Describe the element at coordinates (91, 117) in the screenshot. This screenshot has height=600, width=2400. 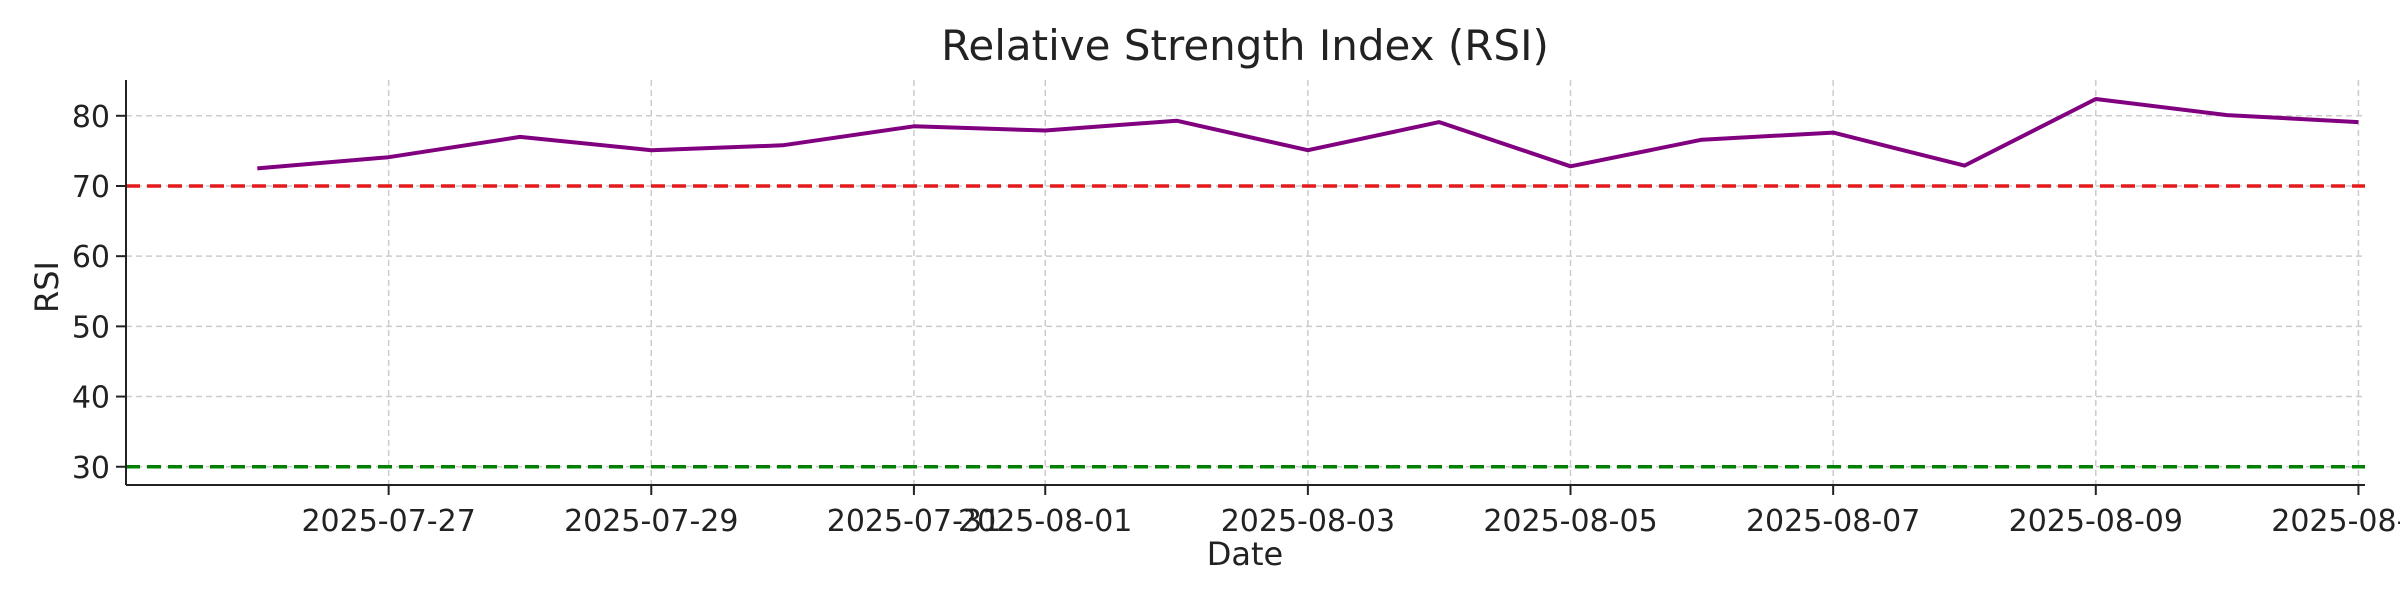
I see `y-tick-label: 80` at that location.